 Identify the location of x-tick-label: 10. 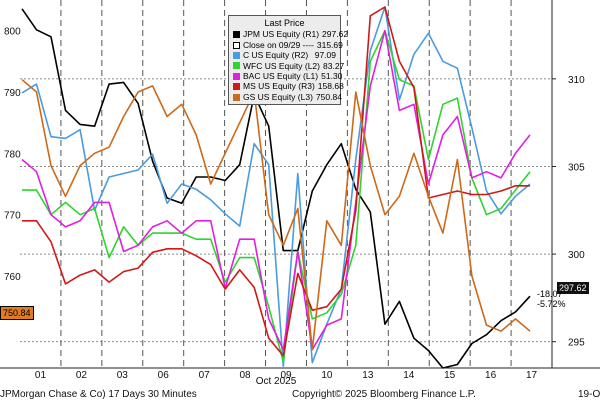
(327, 375).